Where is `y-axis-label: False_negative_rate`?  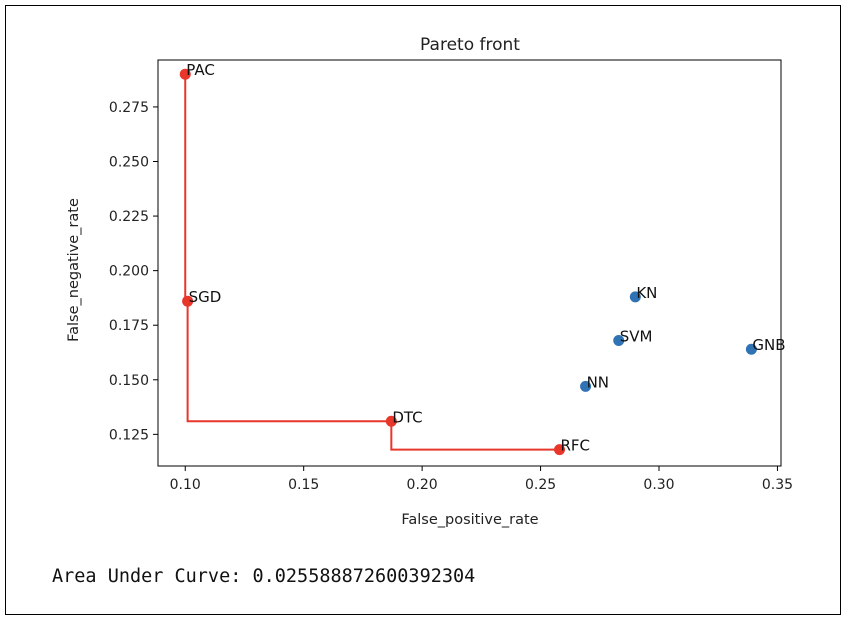 y-axis-label: False_negative_rate is located at coordinates (74, 270).